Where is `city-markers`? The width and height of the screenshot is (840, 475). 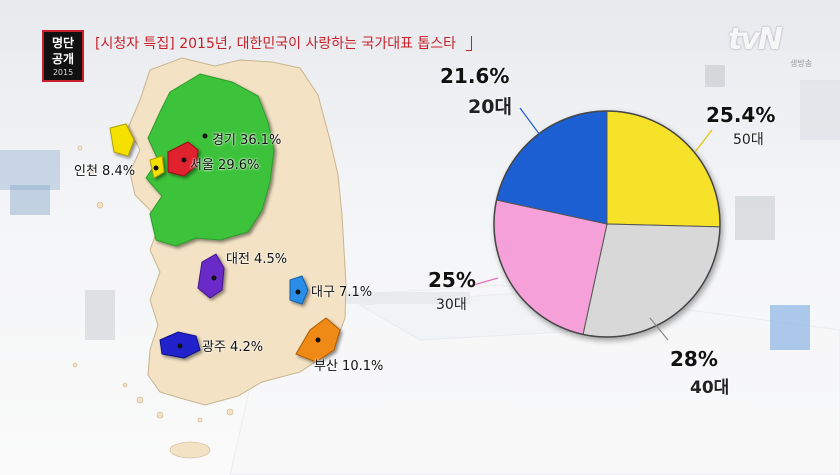 city-markers is located at coordinates (237, 241).